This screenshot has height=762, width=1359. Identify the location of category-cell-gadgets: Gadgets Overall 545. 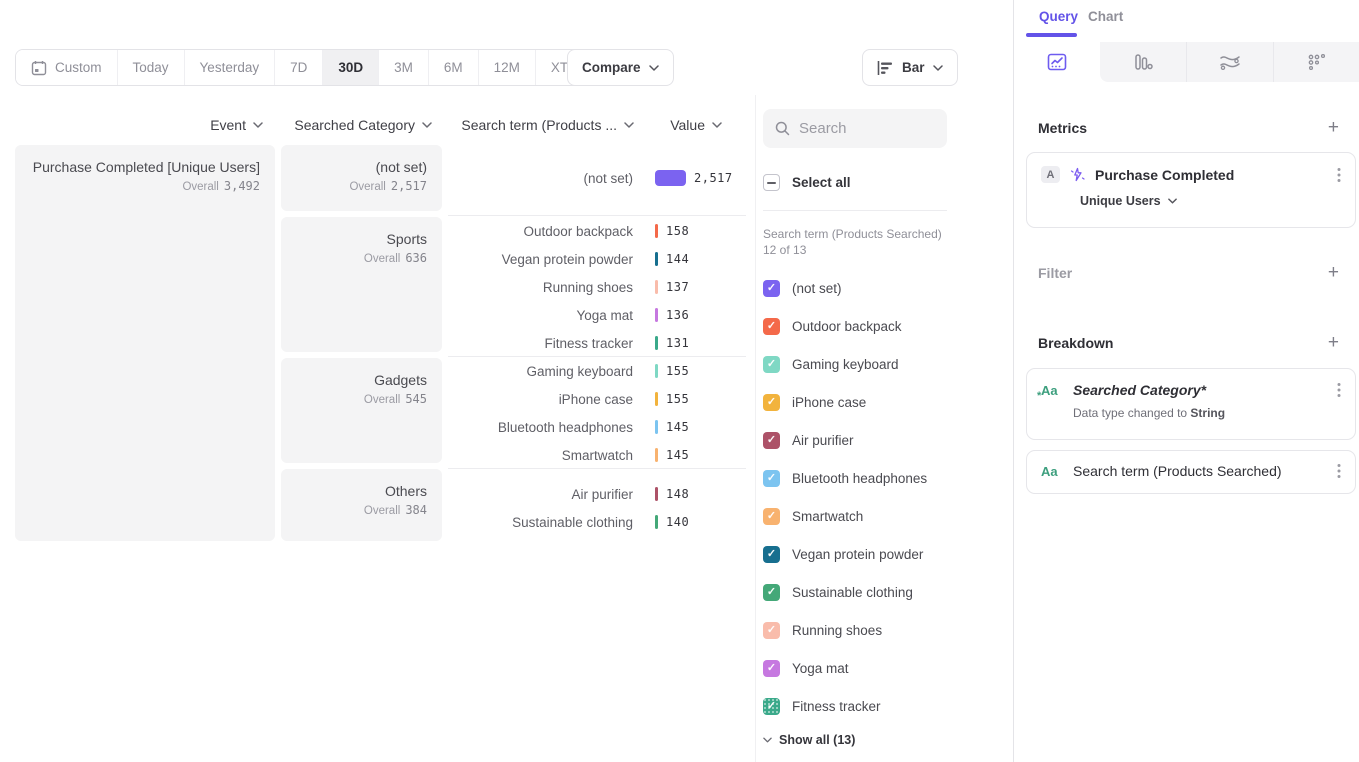
(361, 410).